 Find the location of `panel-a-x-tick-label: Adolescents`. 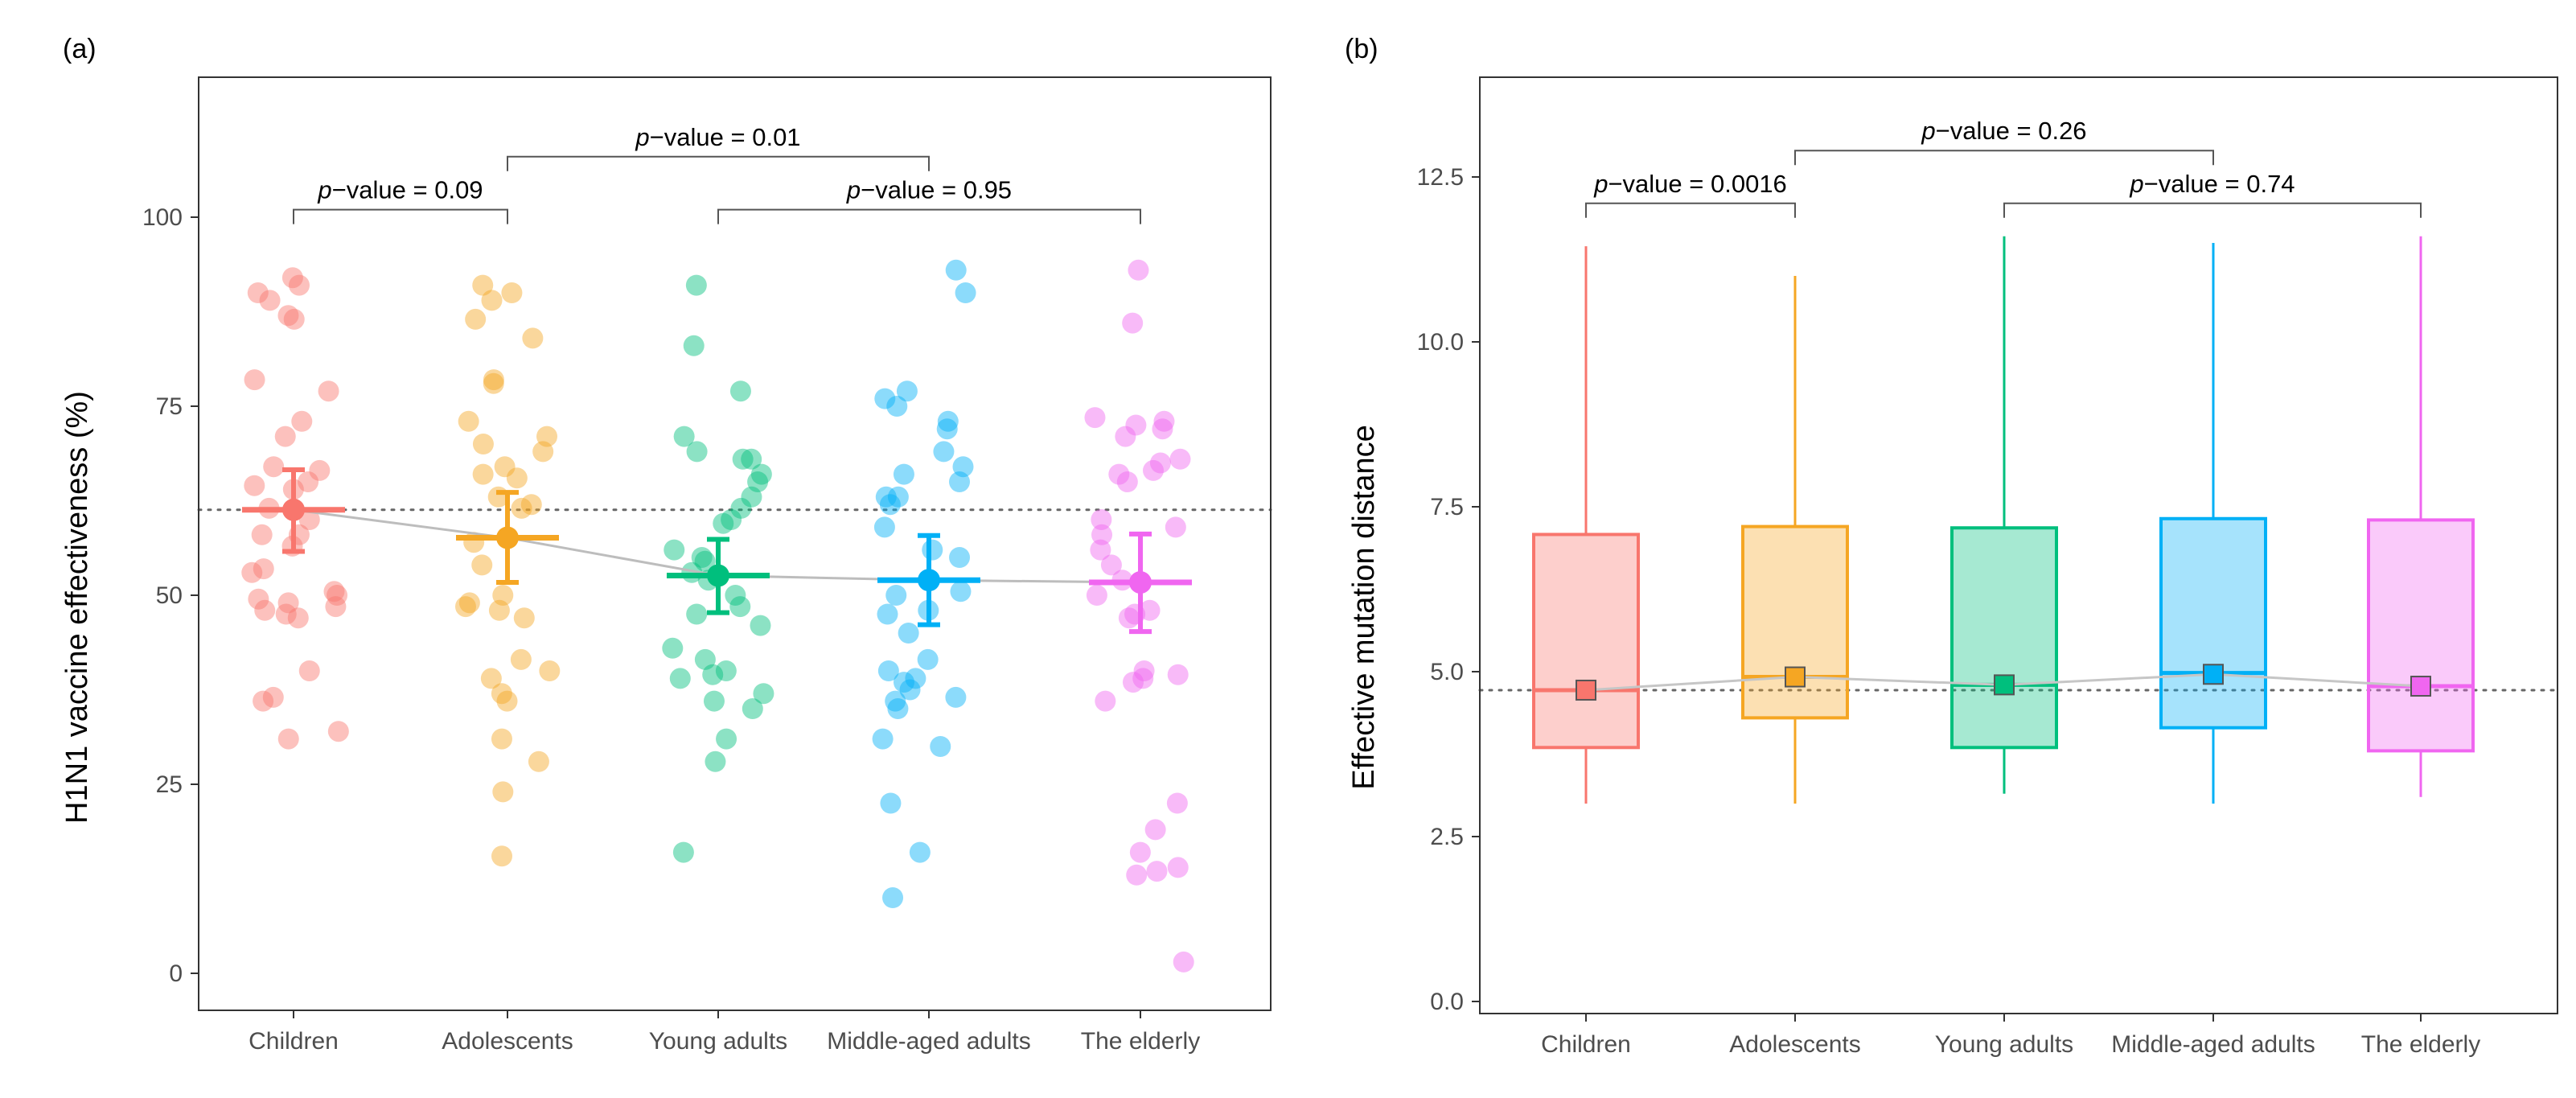

panel-a-x-tick-label: Adolescents is located at coordinates (507, 1041).